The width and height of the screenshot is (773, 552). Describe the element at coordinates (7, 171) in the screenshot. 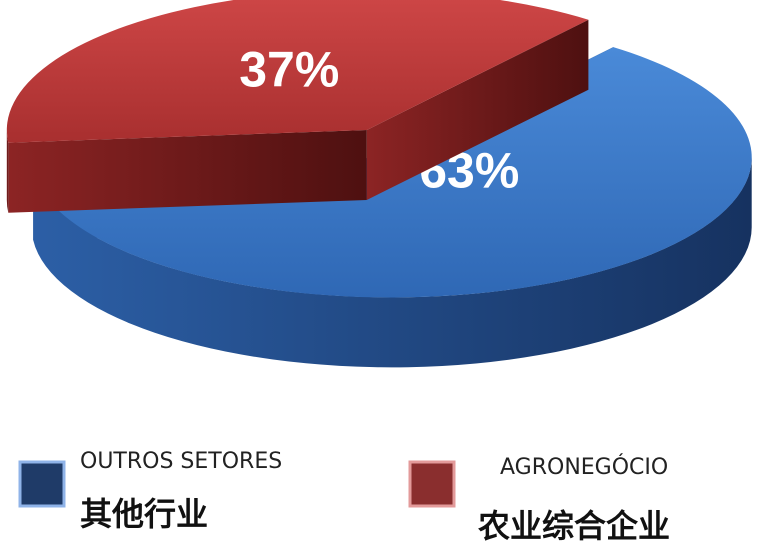

I see `slice-side` at that location.